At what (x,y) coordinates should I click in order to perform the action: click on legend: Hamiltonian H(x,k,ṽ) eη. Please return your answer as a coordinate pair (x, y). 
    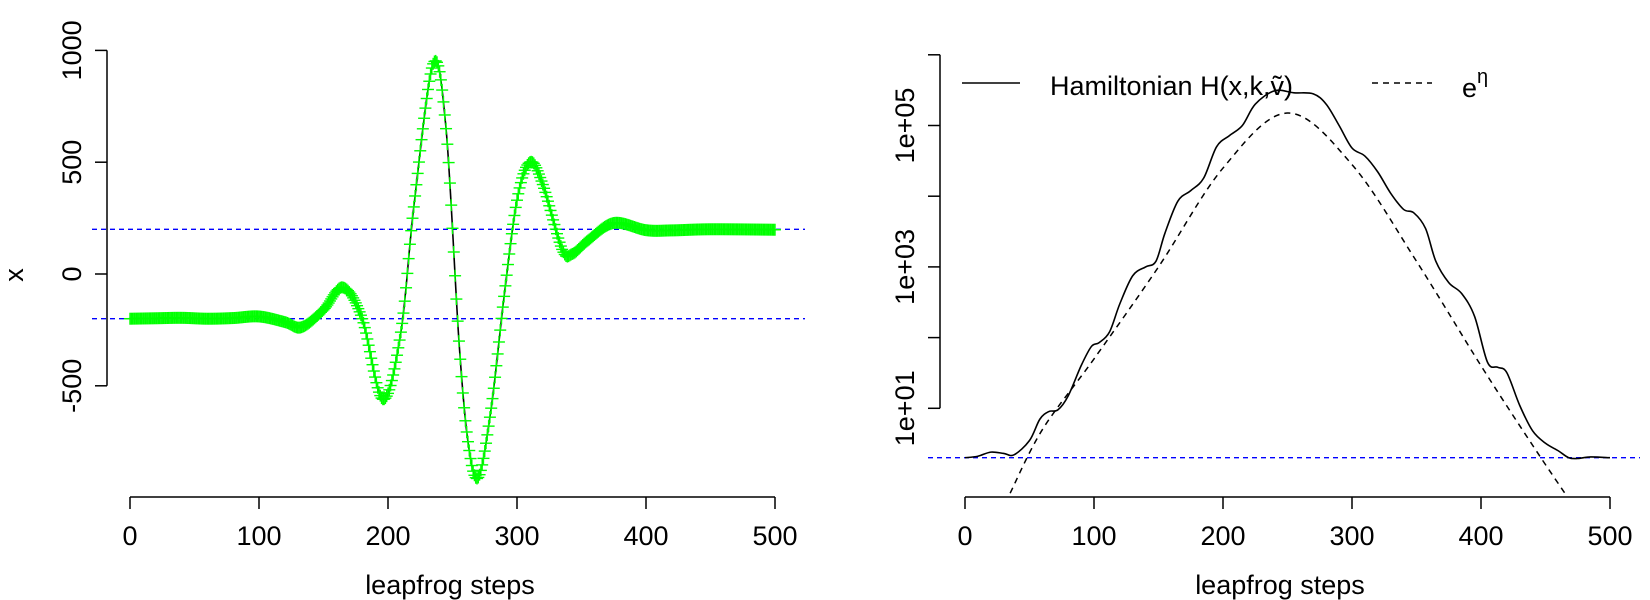
    Looking at the image, I should click on (1225, 84).